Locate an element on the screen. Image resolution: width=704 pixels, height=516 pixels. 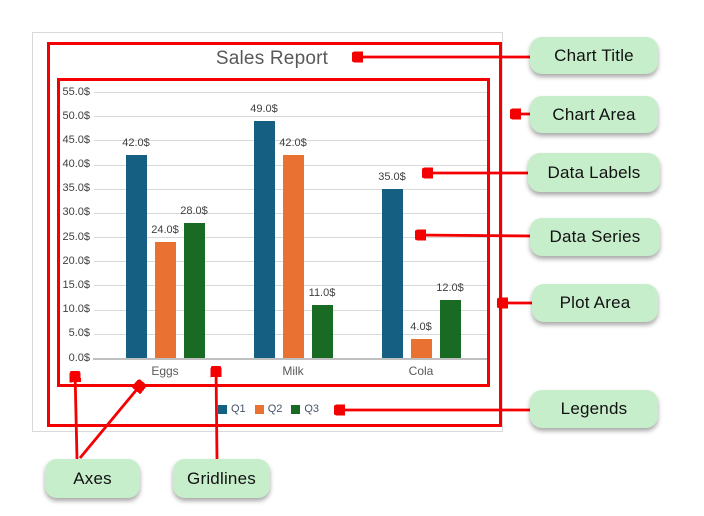
bar-q3-cola is located at coordinates (450, 328).